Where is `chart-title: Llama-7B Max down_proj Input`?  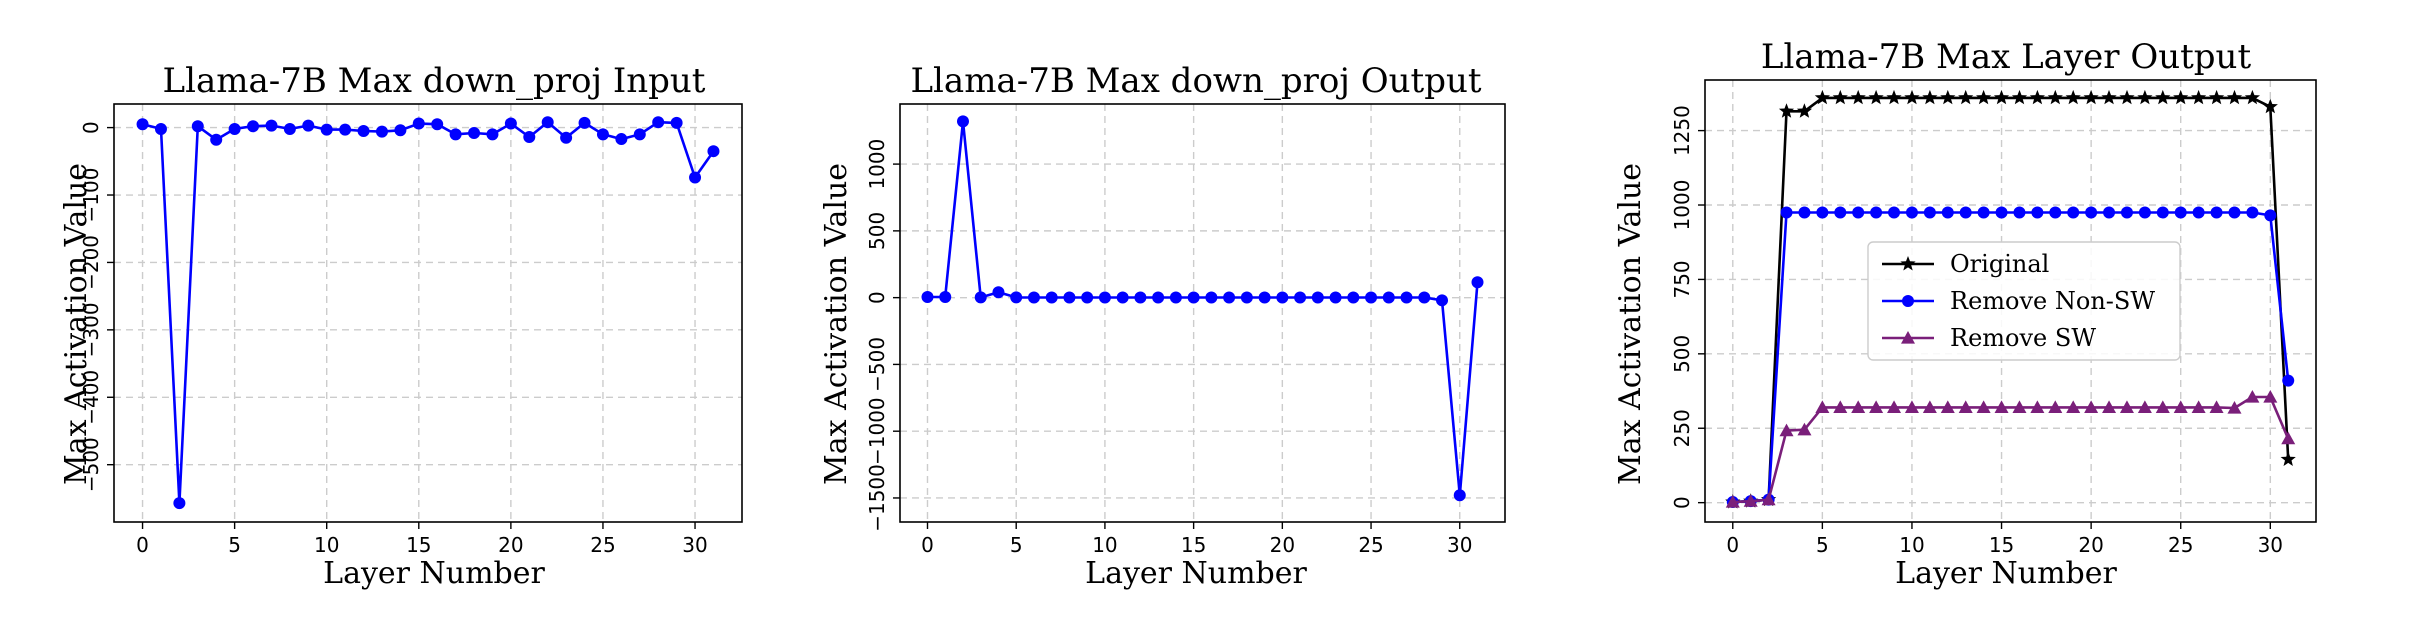 chart-title: Llama-7B Max down_proj Input is located at coordinates (434, 81).